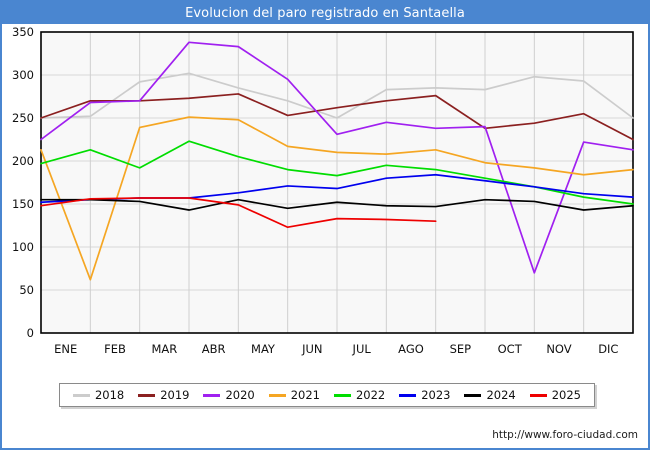 Image resolution: width=650 pixels, height=450 pixels. Describe the element at coordinates (608, 349) in the screenshot. I see `x-axis-tick-label: DIC` at that location.